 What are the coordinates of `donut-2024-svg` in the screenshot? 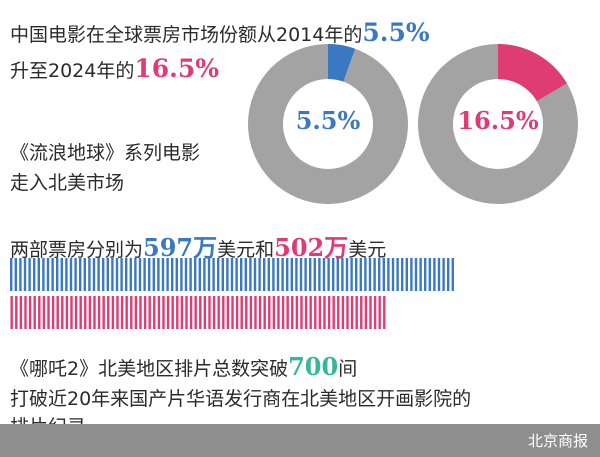 It's located at (498, 124).